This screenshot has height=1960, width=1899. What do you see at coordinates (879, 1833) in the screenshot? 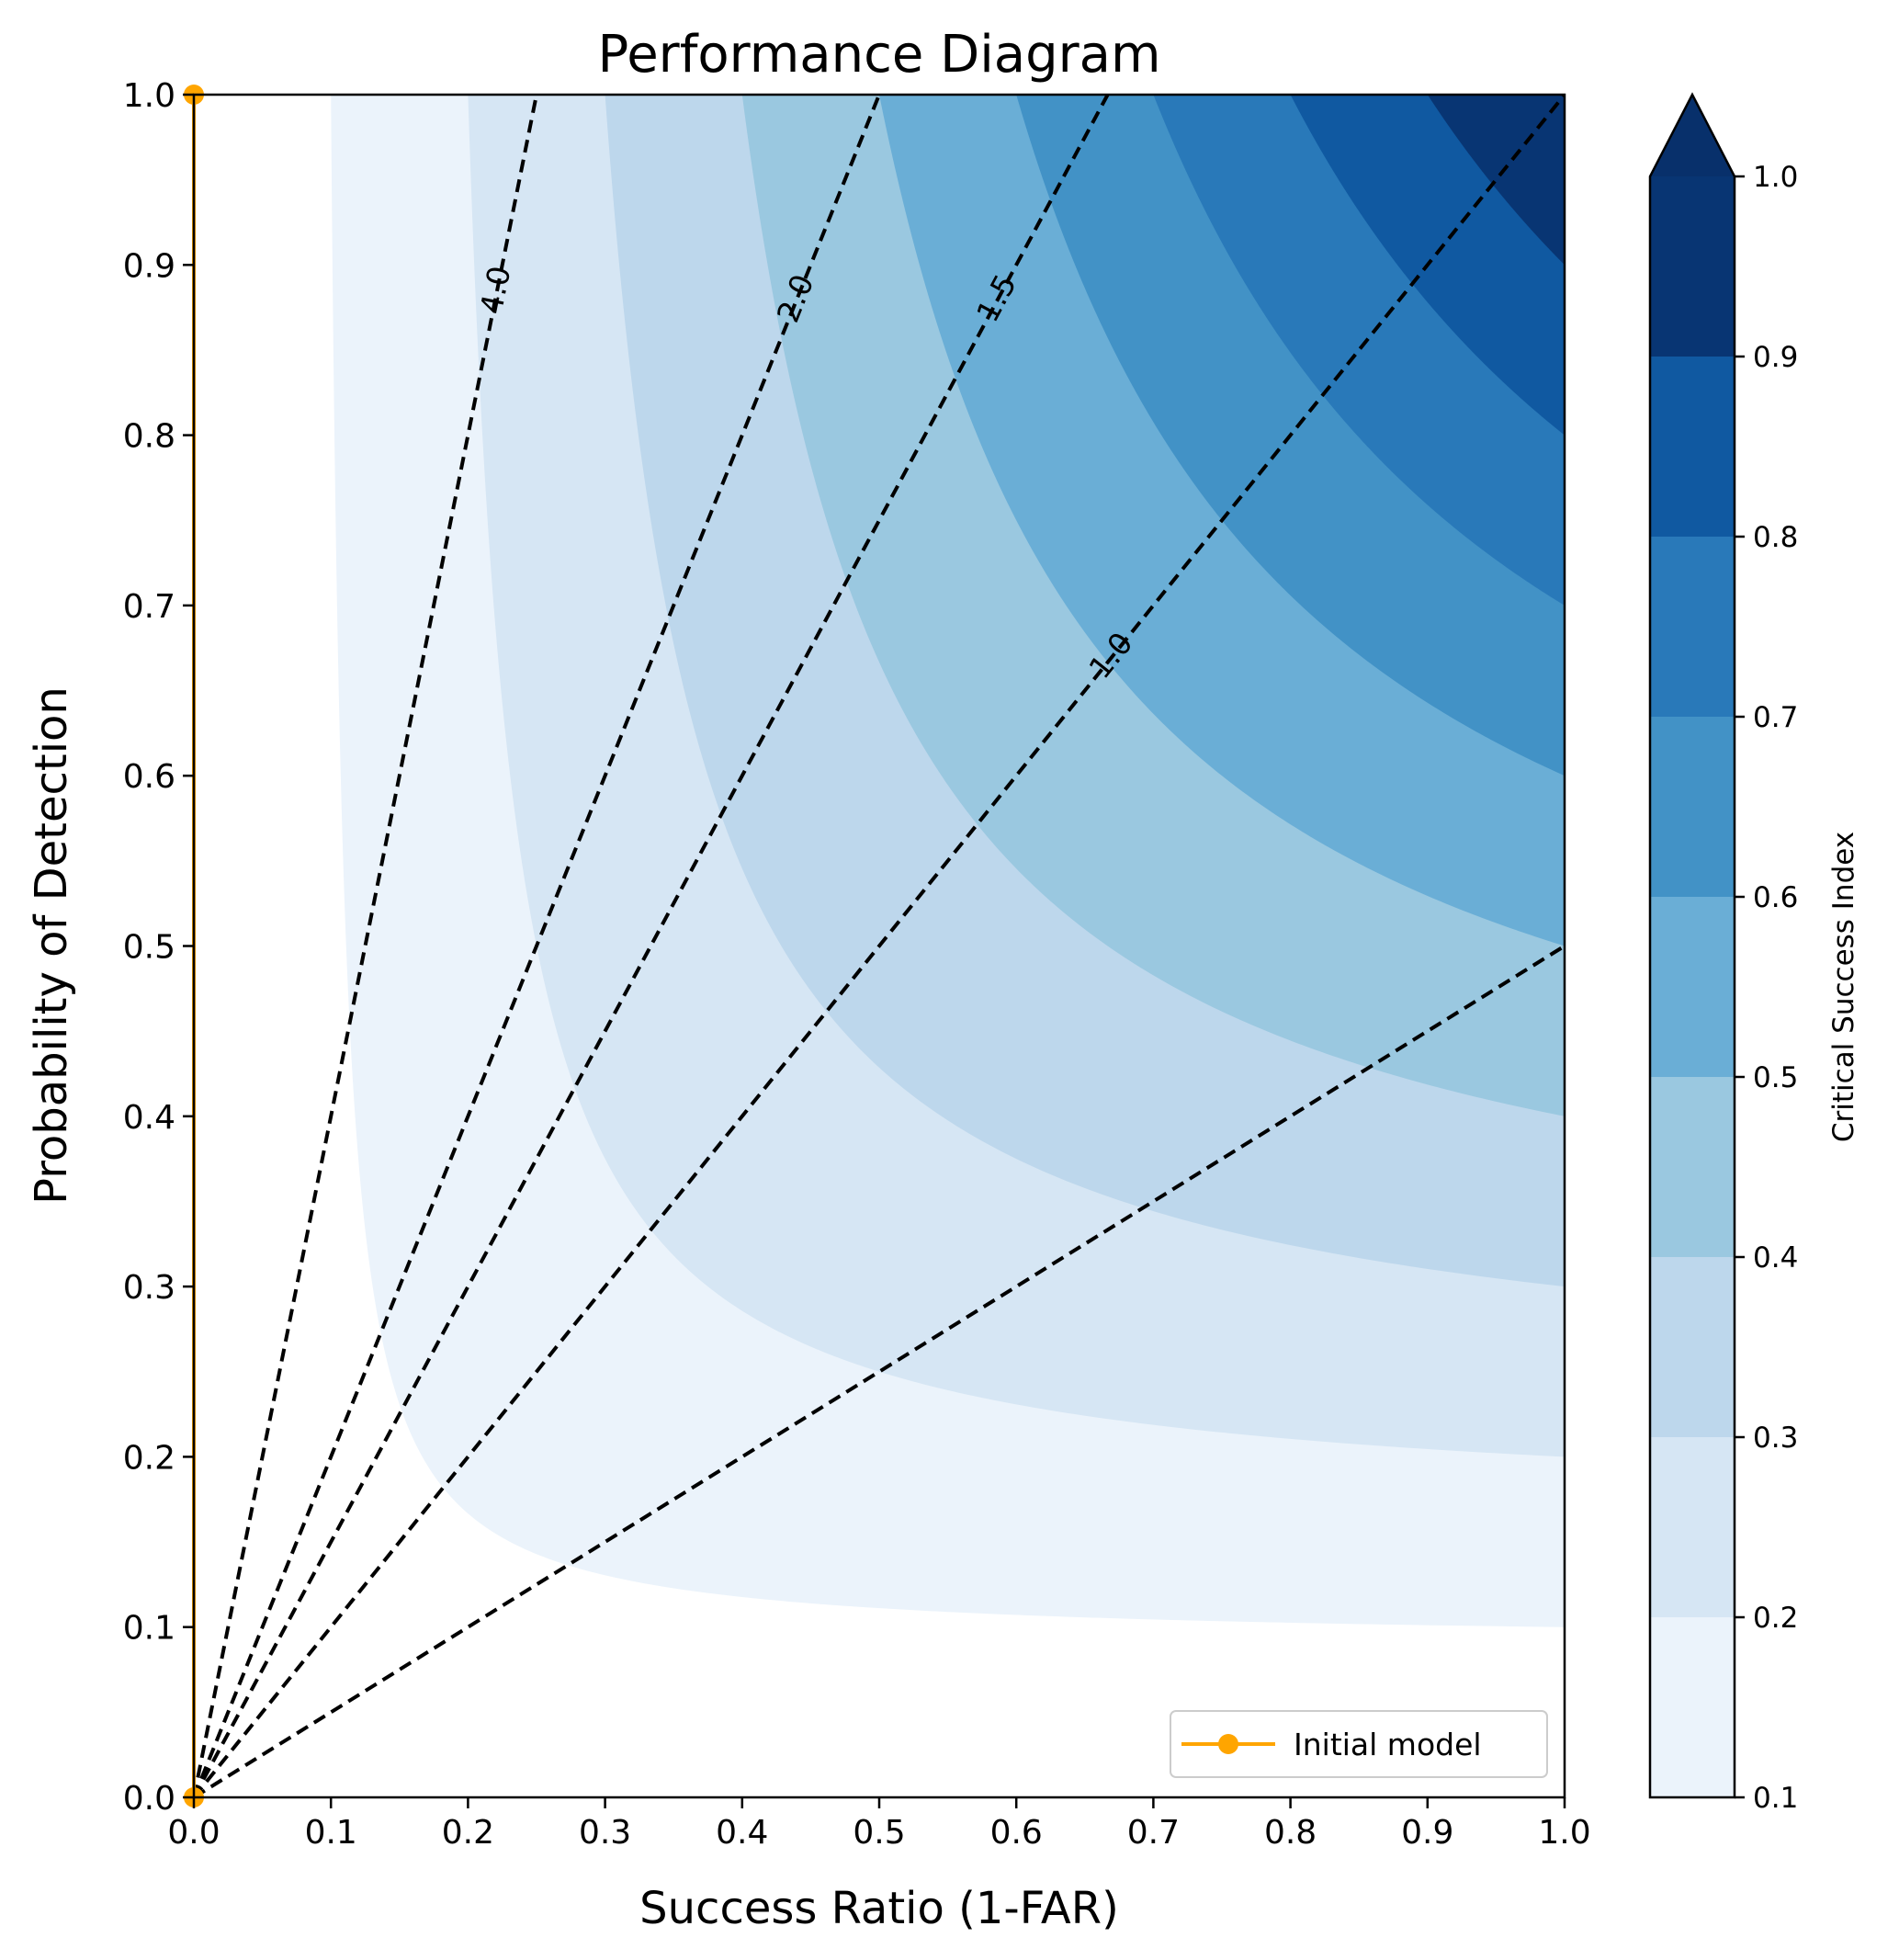
I see `x-tick-label: 0.5` at bounding box center [879, 1833].